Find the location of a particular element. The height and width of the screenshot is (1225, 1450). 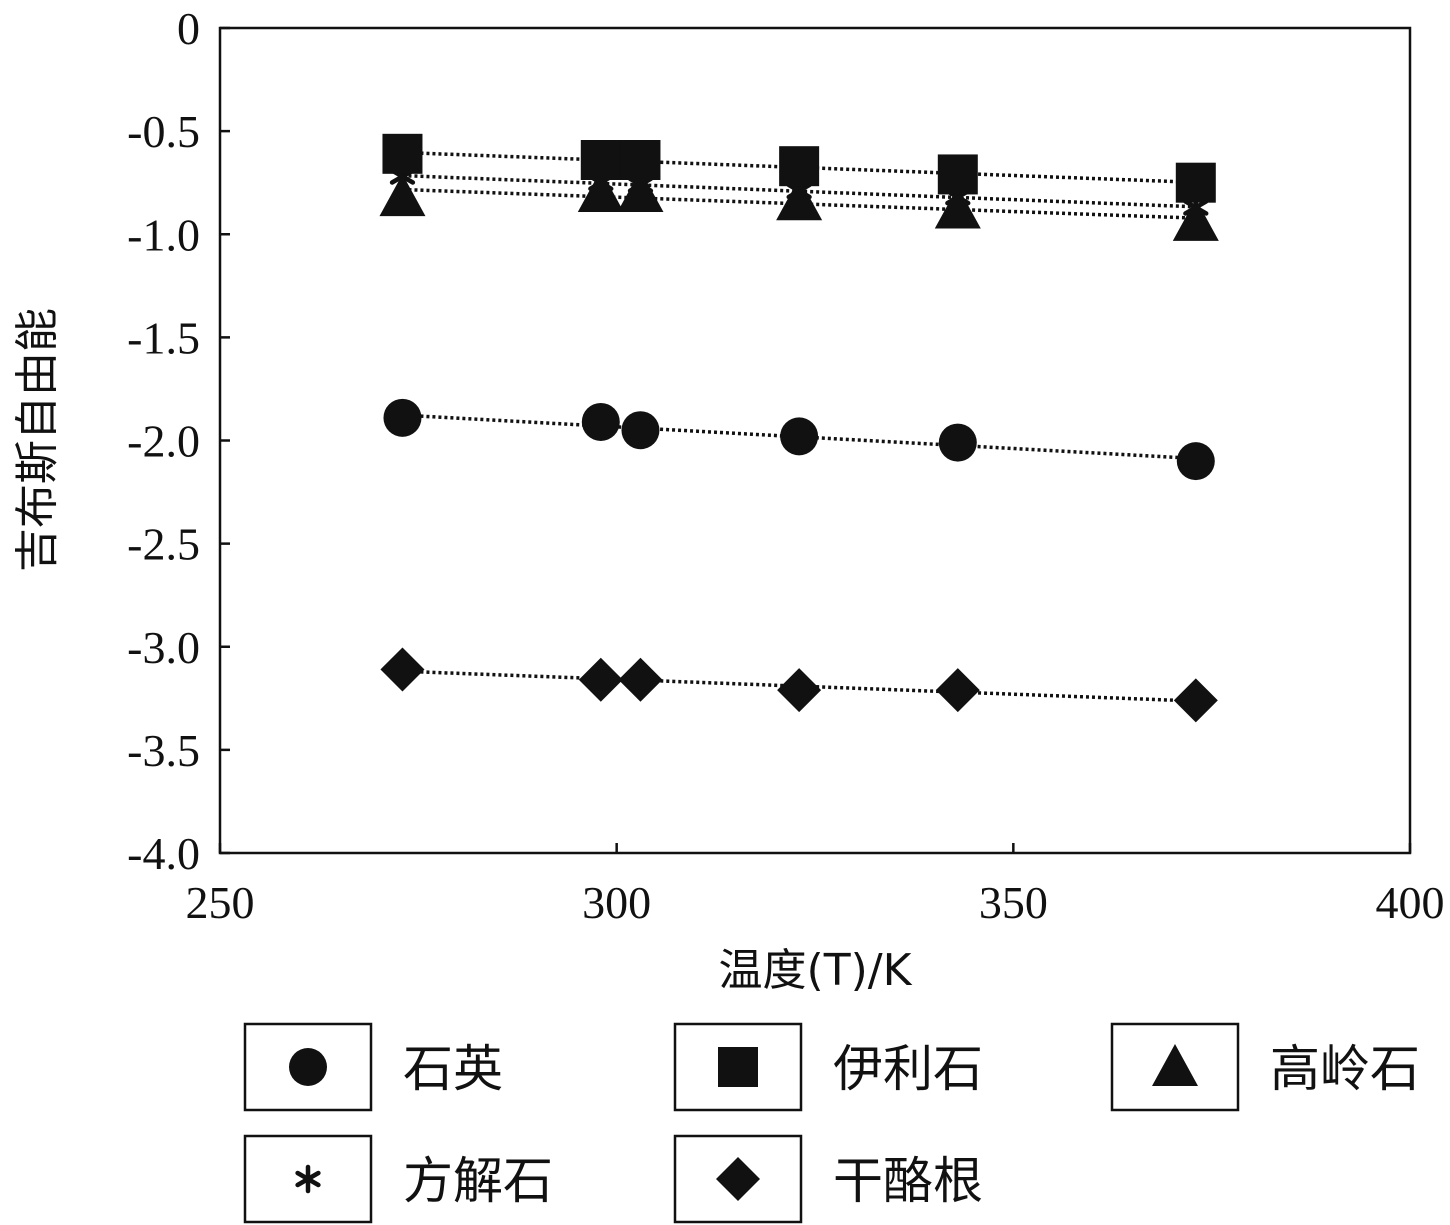

legend-item-circle: 石英 is located at coordinates (373, 1067).